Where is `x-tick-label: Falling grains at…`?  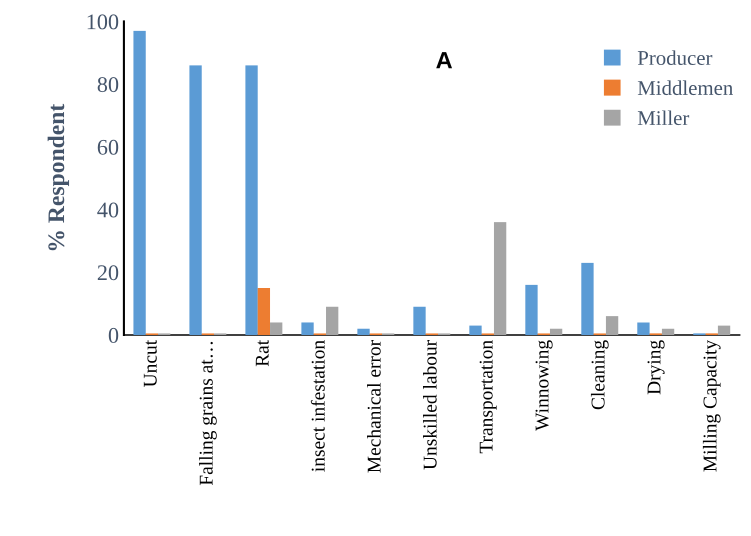
x-tick-label: Falling grains at… is located at coordinates (208, 414).